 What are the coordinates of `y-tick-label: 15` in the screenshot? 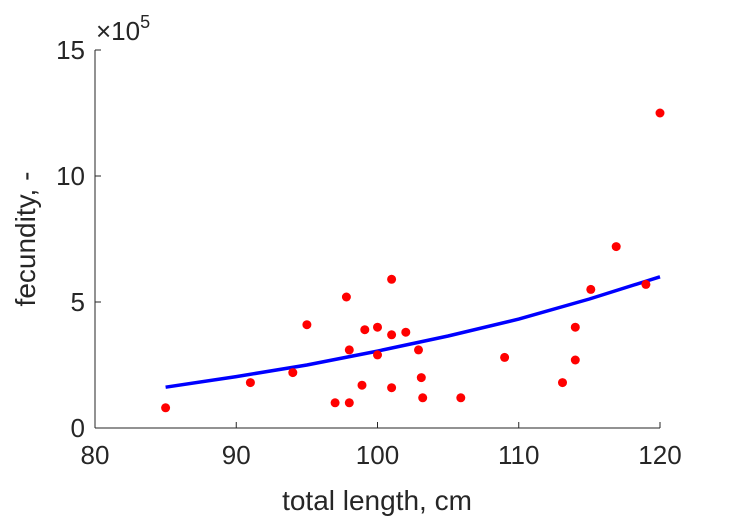 It's located at (70, 50).